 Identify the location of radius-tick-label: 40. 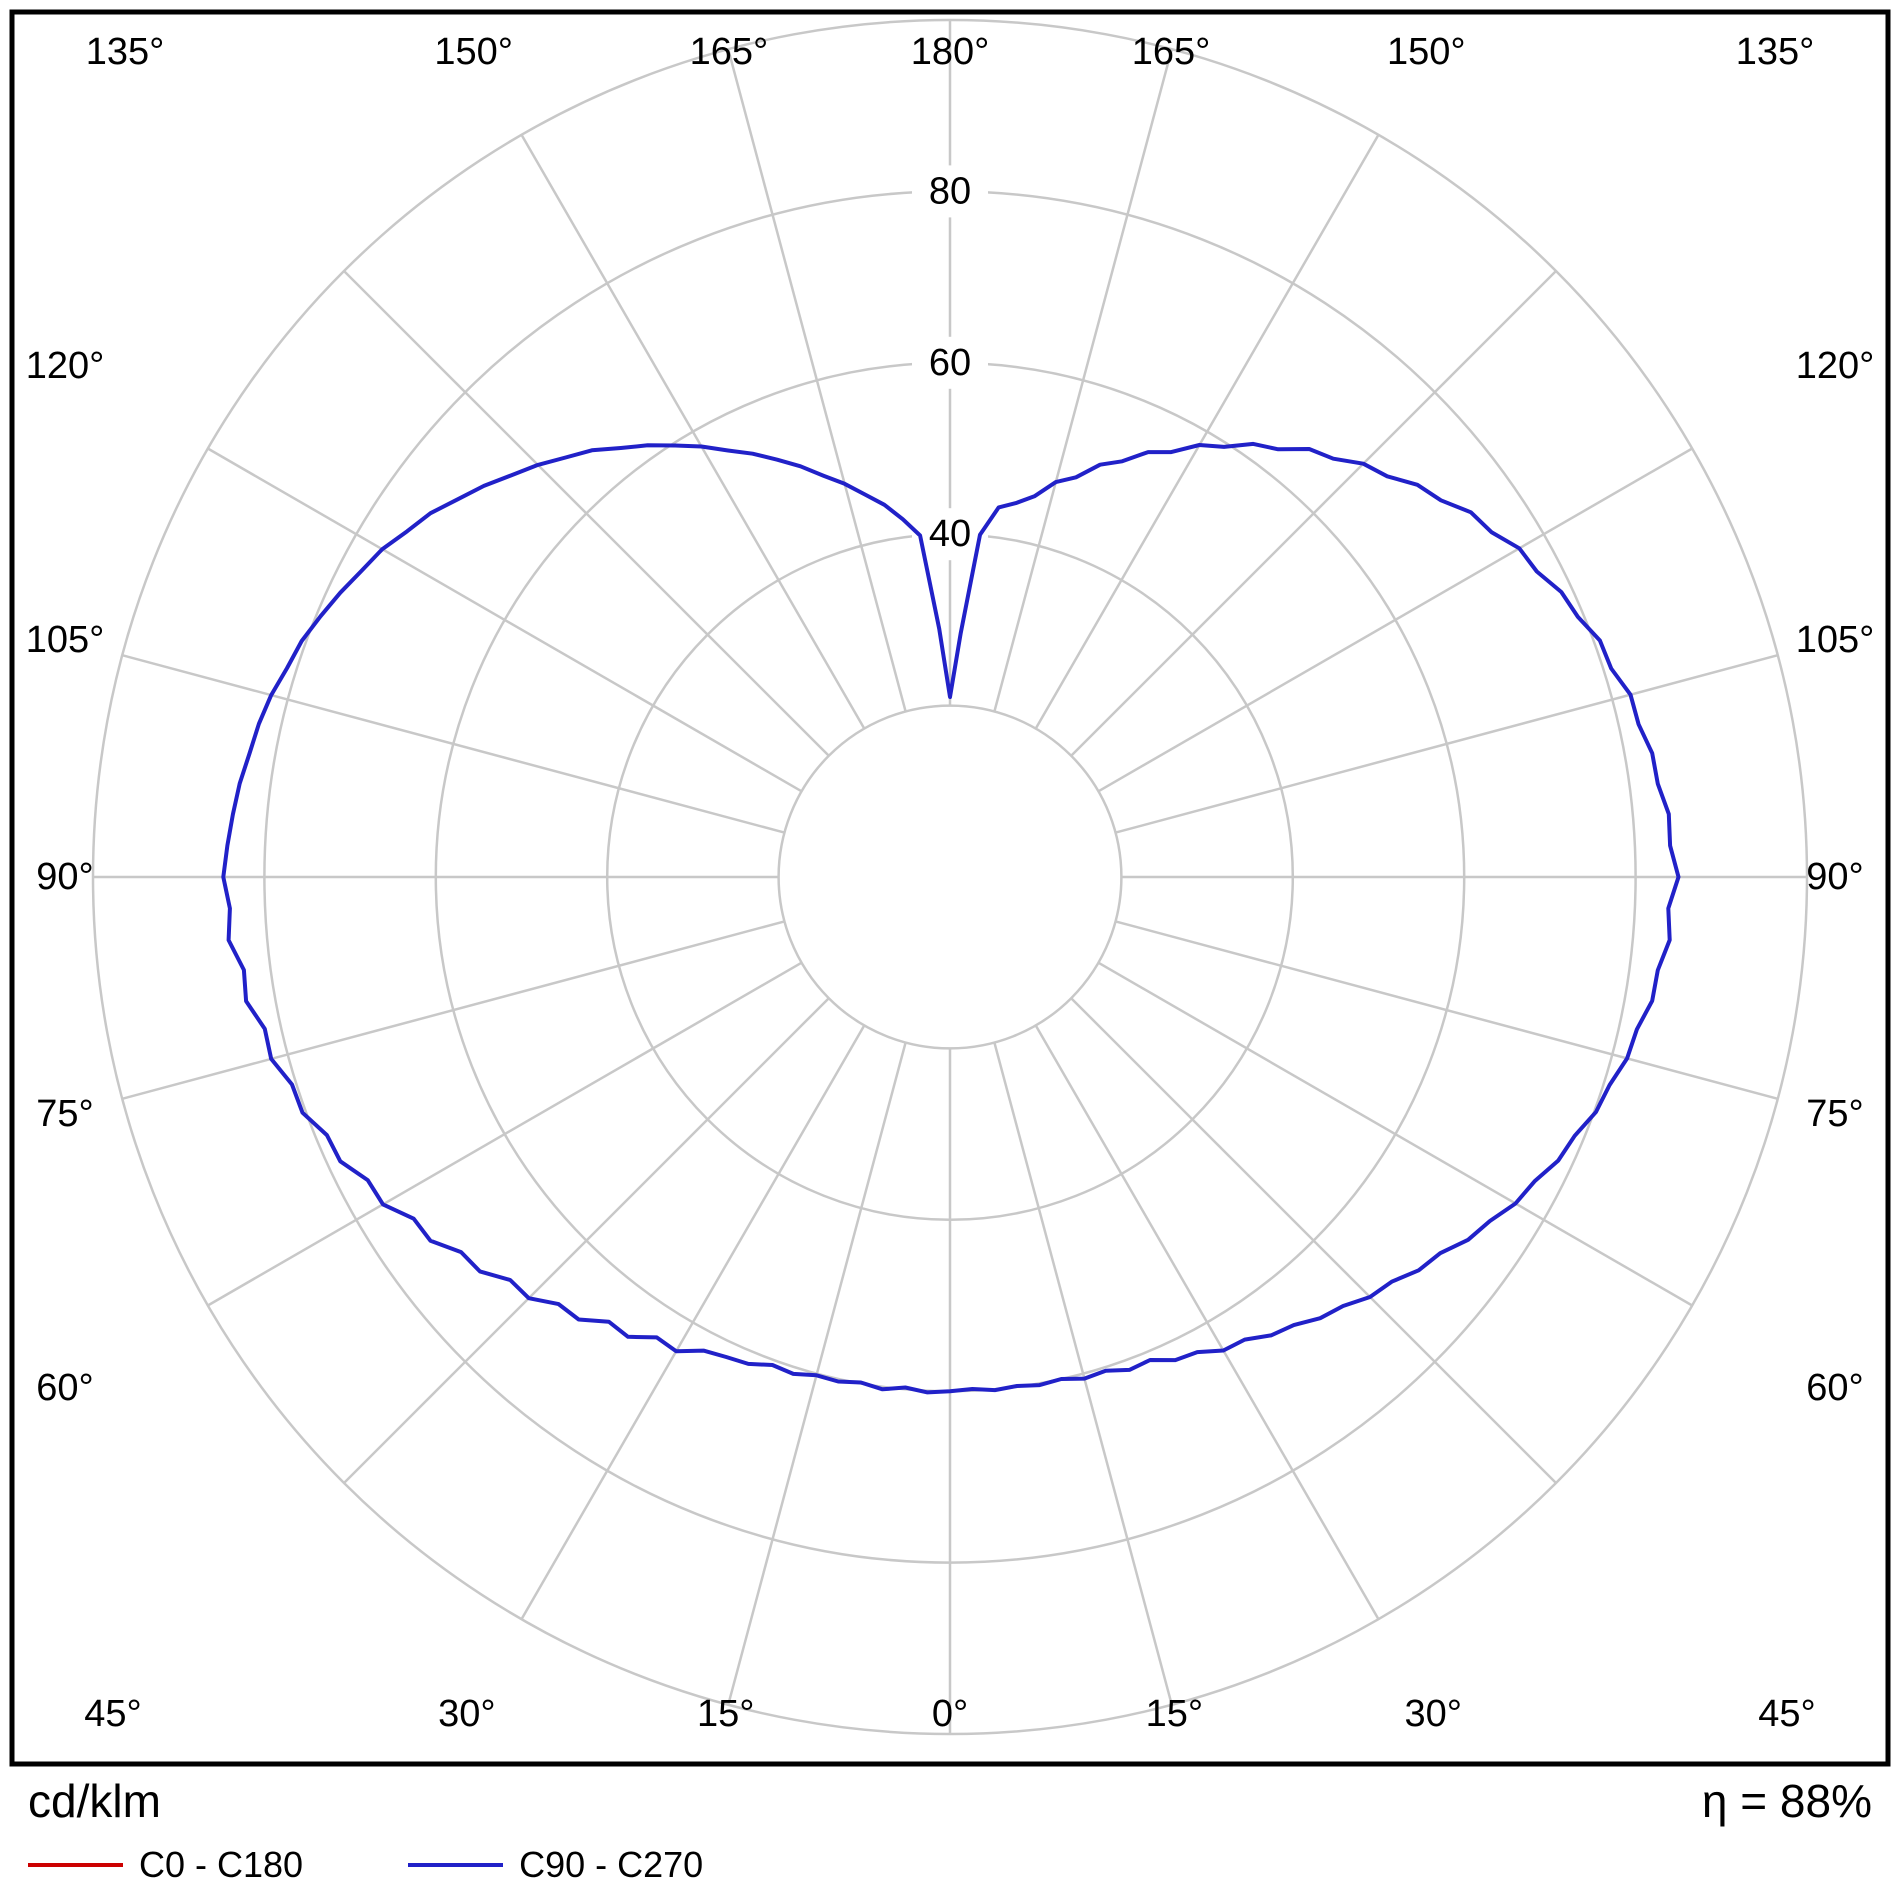
(950, 534).